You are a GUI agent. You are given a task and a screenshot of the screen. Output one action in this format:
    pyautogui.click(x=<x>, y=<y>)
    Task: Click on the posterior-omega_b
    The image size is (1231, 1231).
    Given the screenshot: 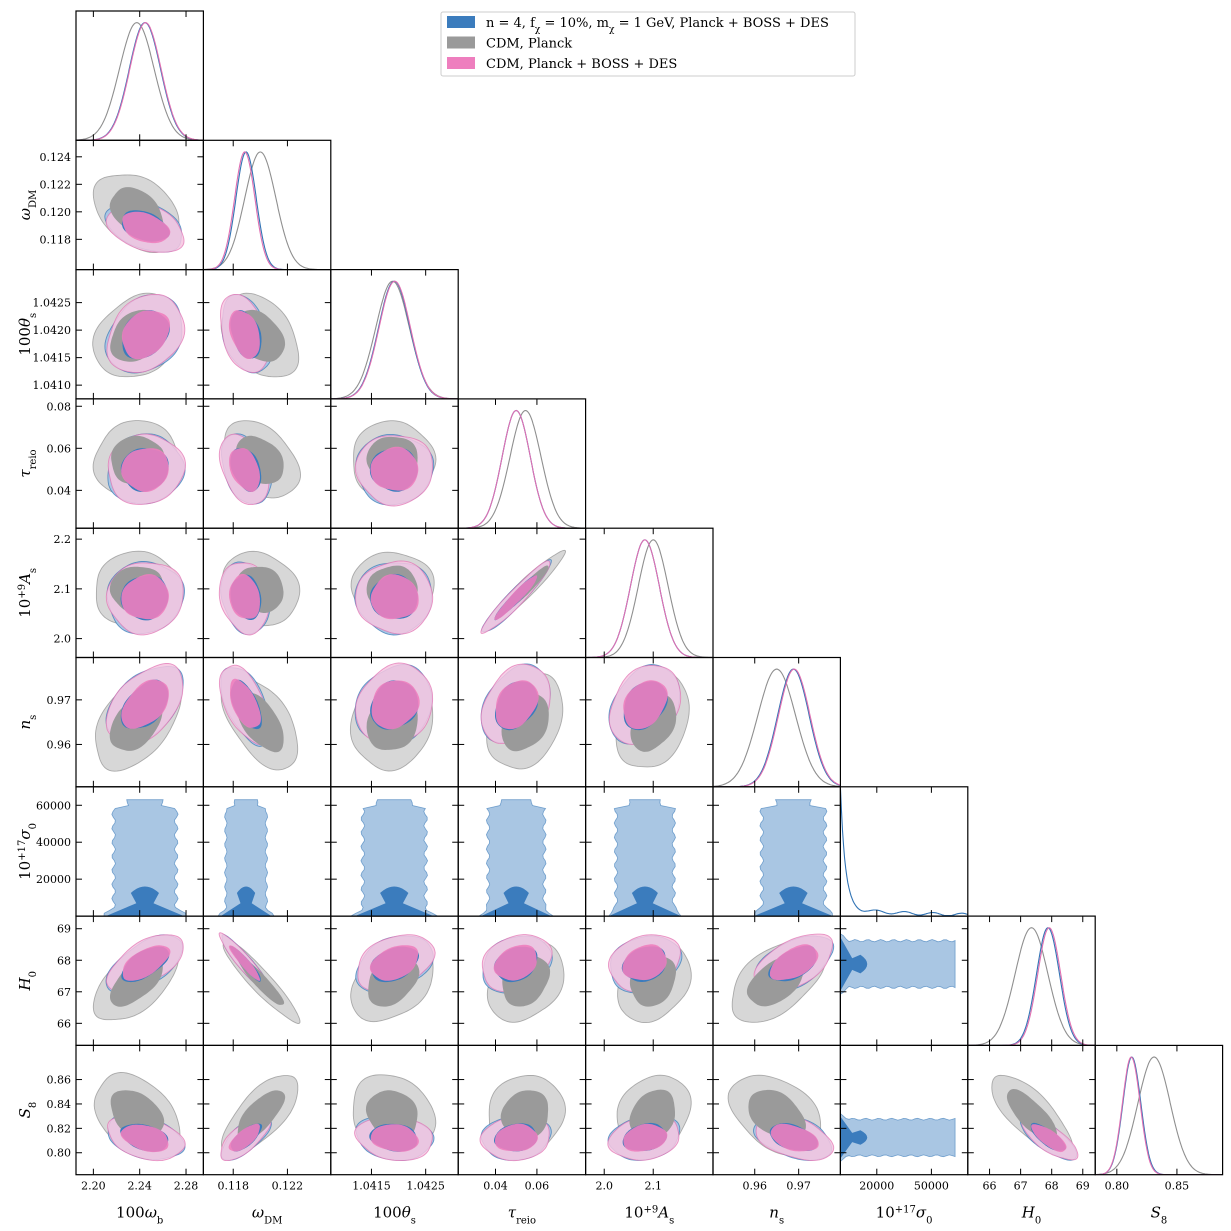 What is the action you would take?
    pyautogui.click(x=140, y=81)
    